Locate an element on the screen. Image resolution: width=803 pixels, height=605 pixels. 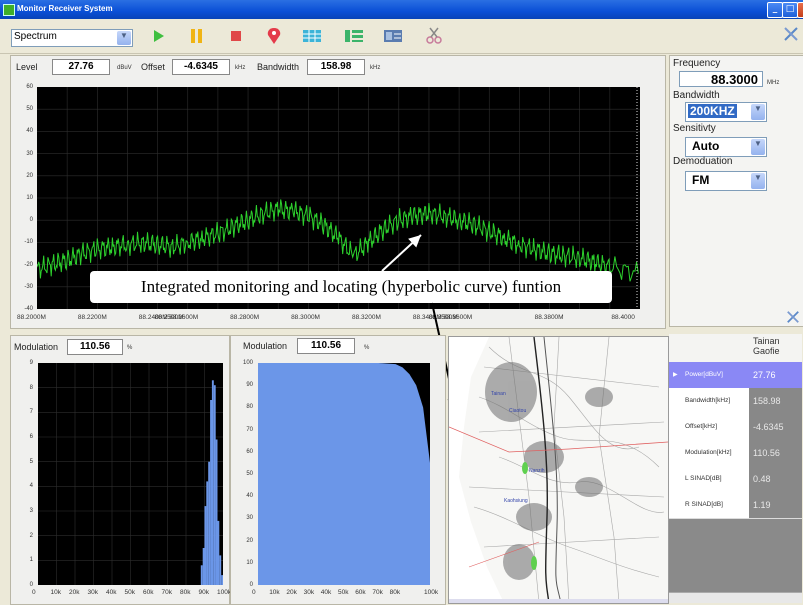
frequency-input: 88.3000 is located at coordinates (721, 79).